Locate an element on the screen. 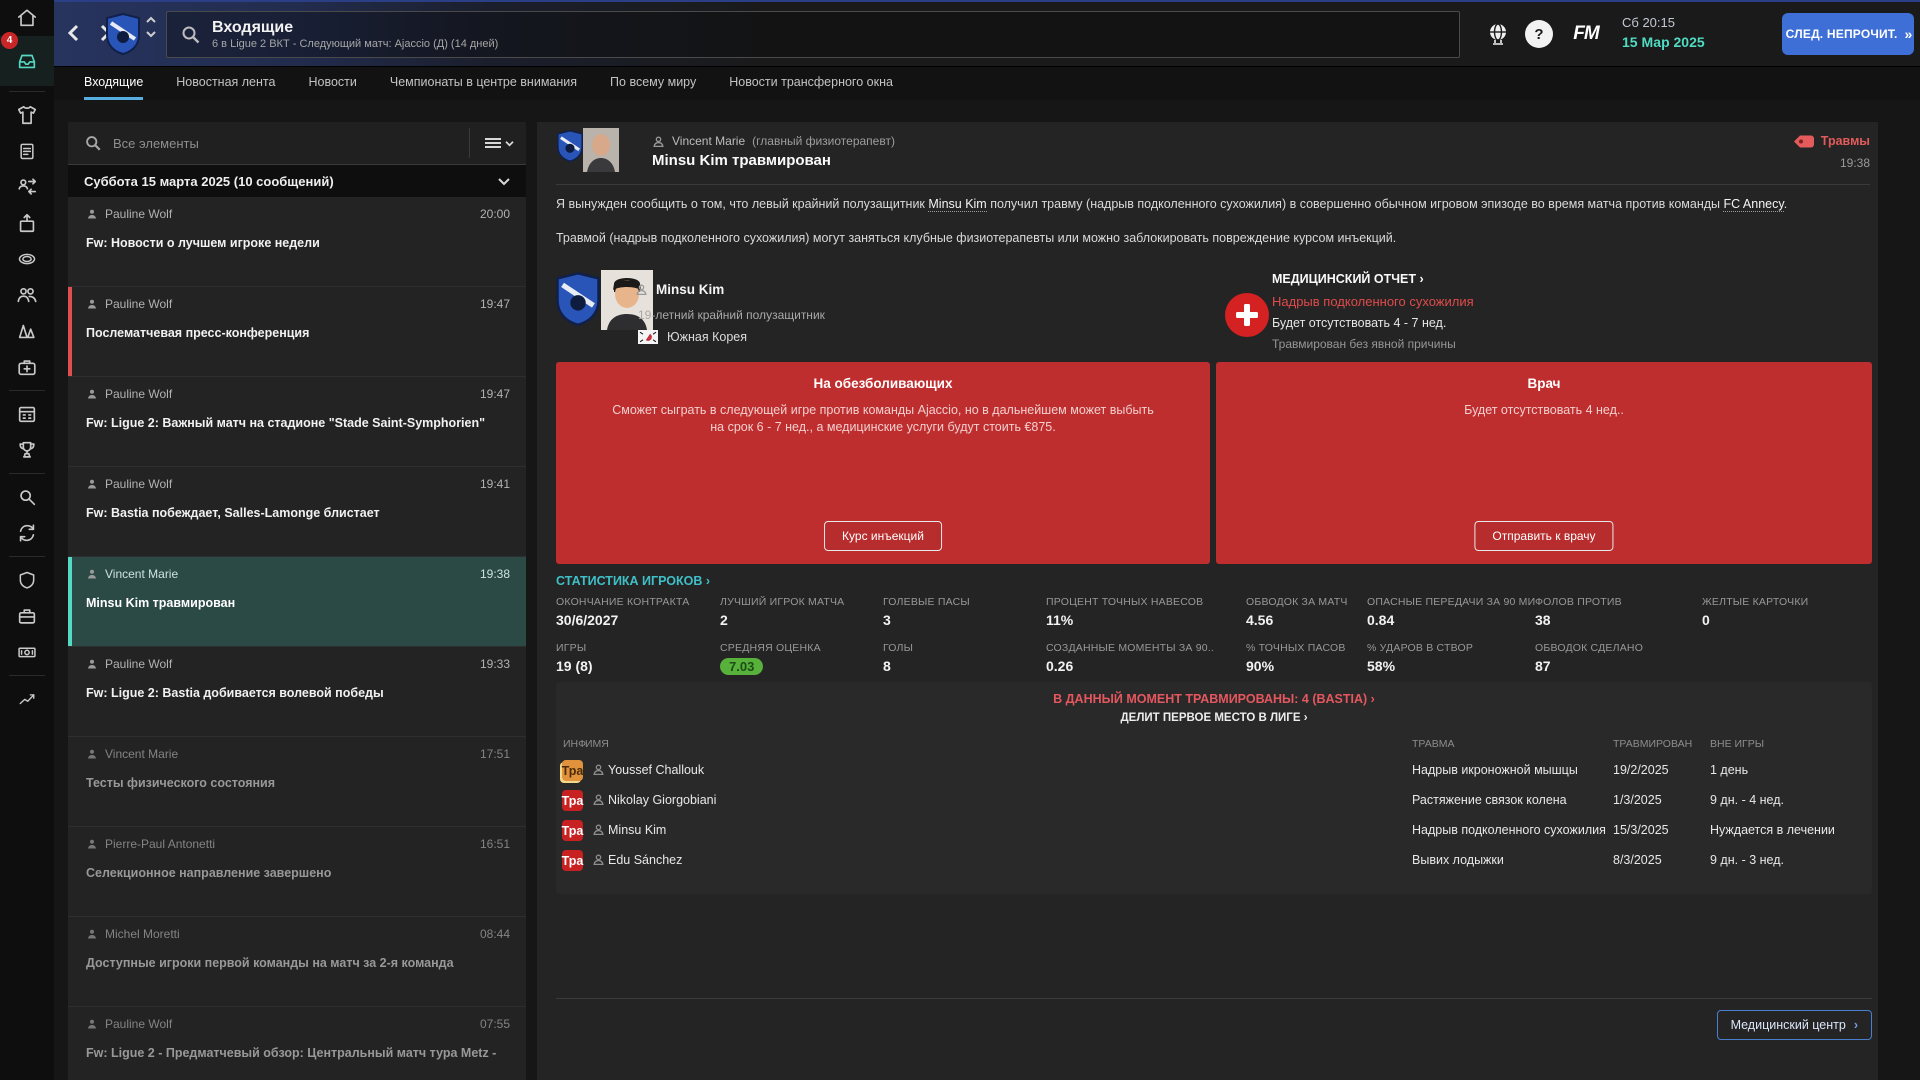 The image size is (1920, 1080). message-list-item: Vincent Marie 19:38 Minsu Kim травмирован is located at coordinates (297, 602).